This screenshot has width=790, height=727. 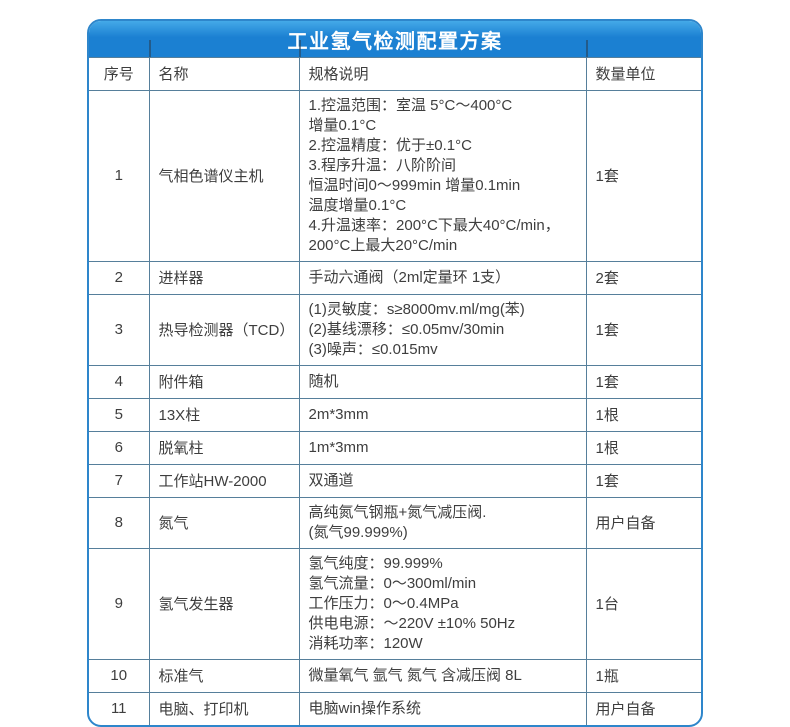 What do you see at coordinates (415, 675) in the screenshot?
I see `spec-line: 微量氧气 氩气 氮气 含减压阀 8L` at bounding box center [415, 675].